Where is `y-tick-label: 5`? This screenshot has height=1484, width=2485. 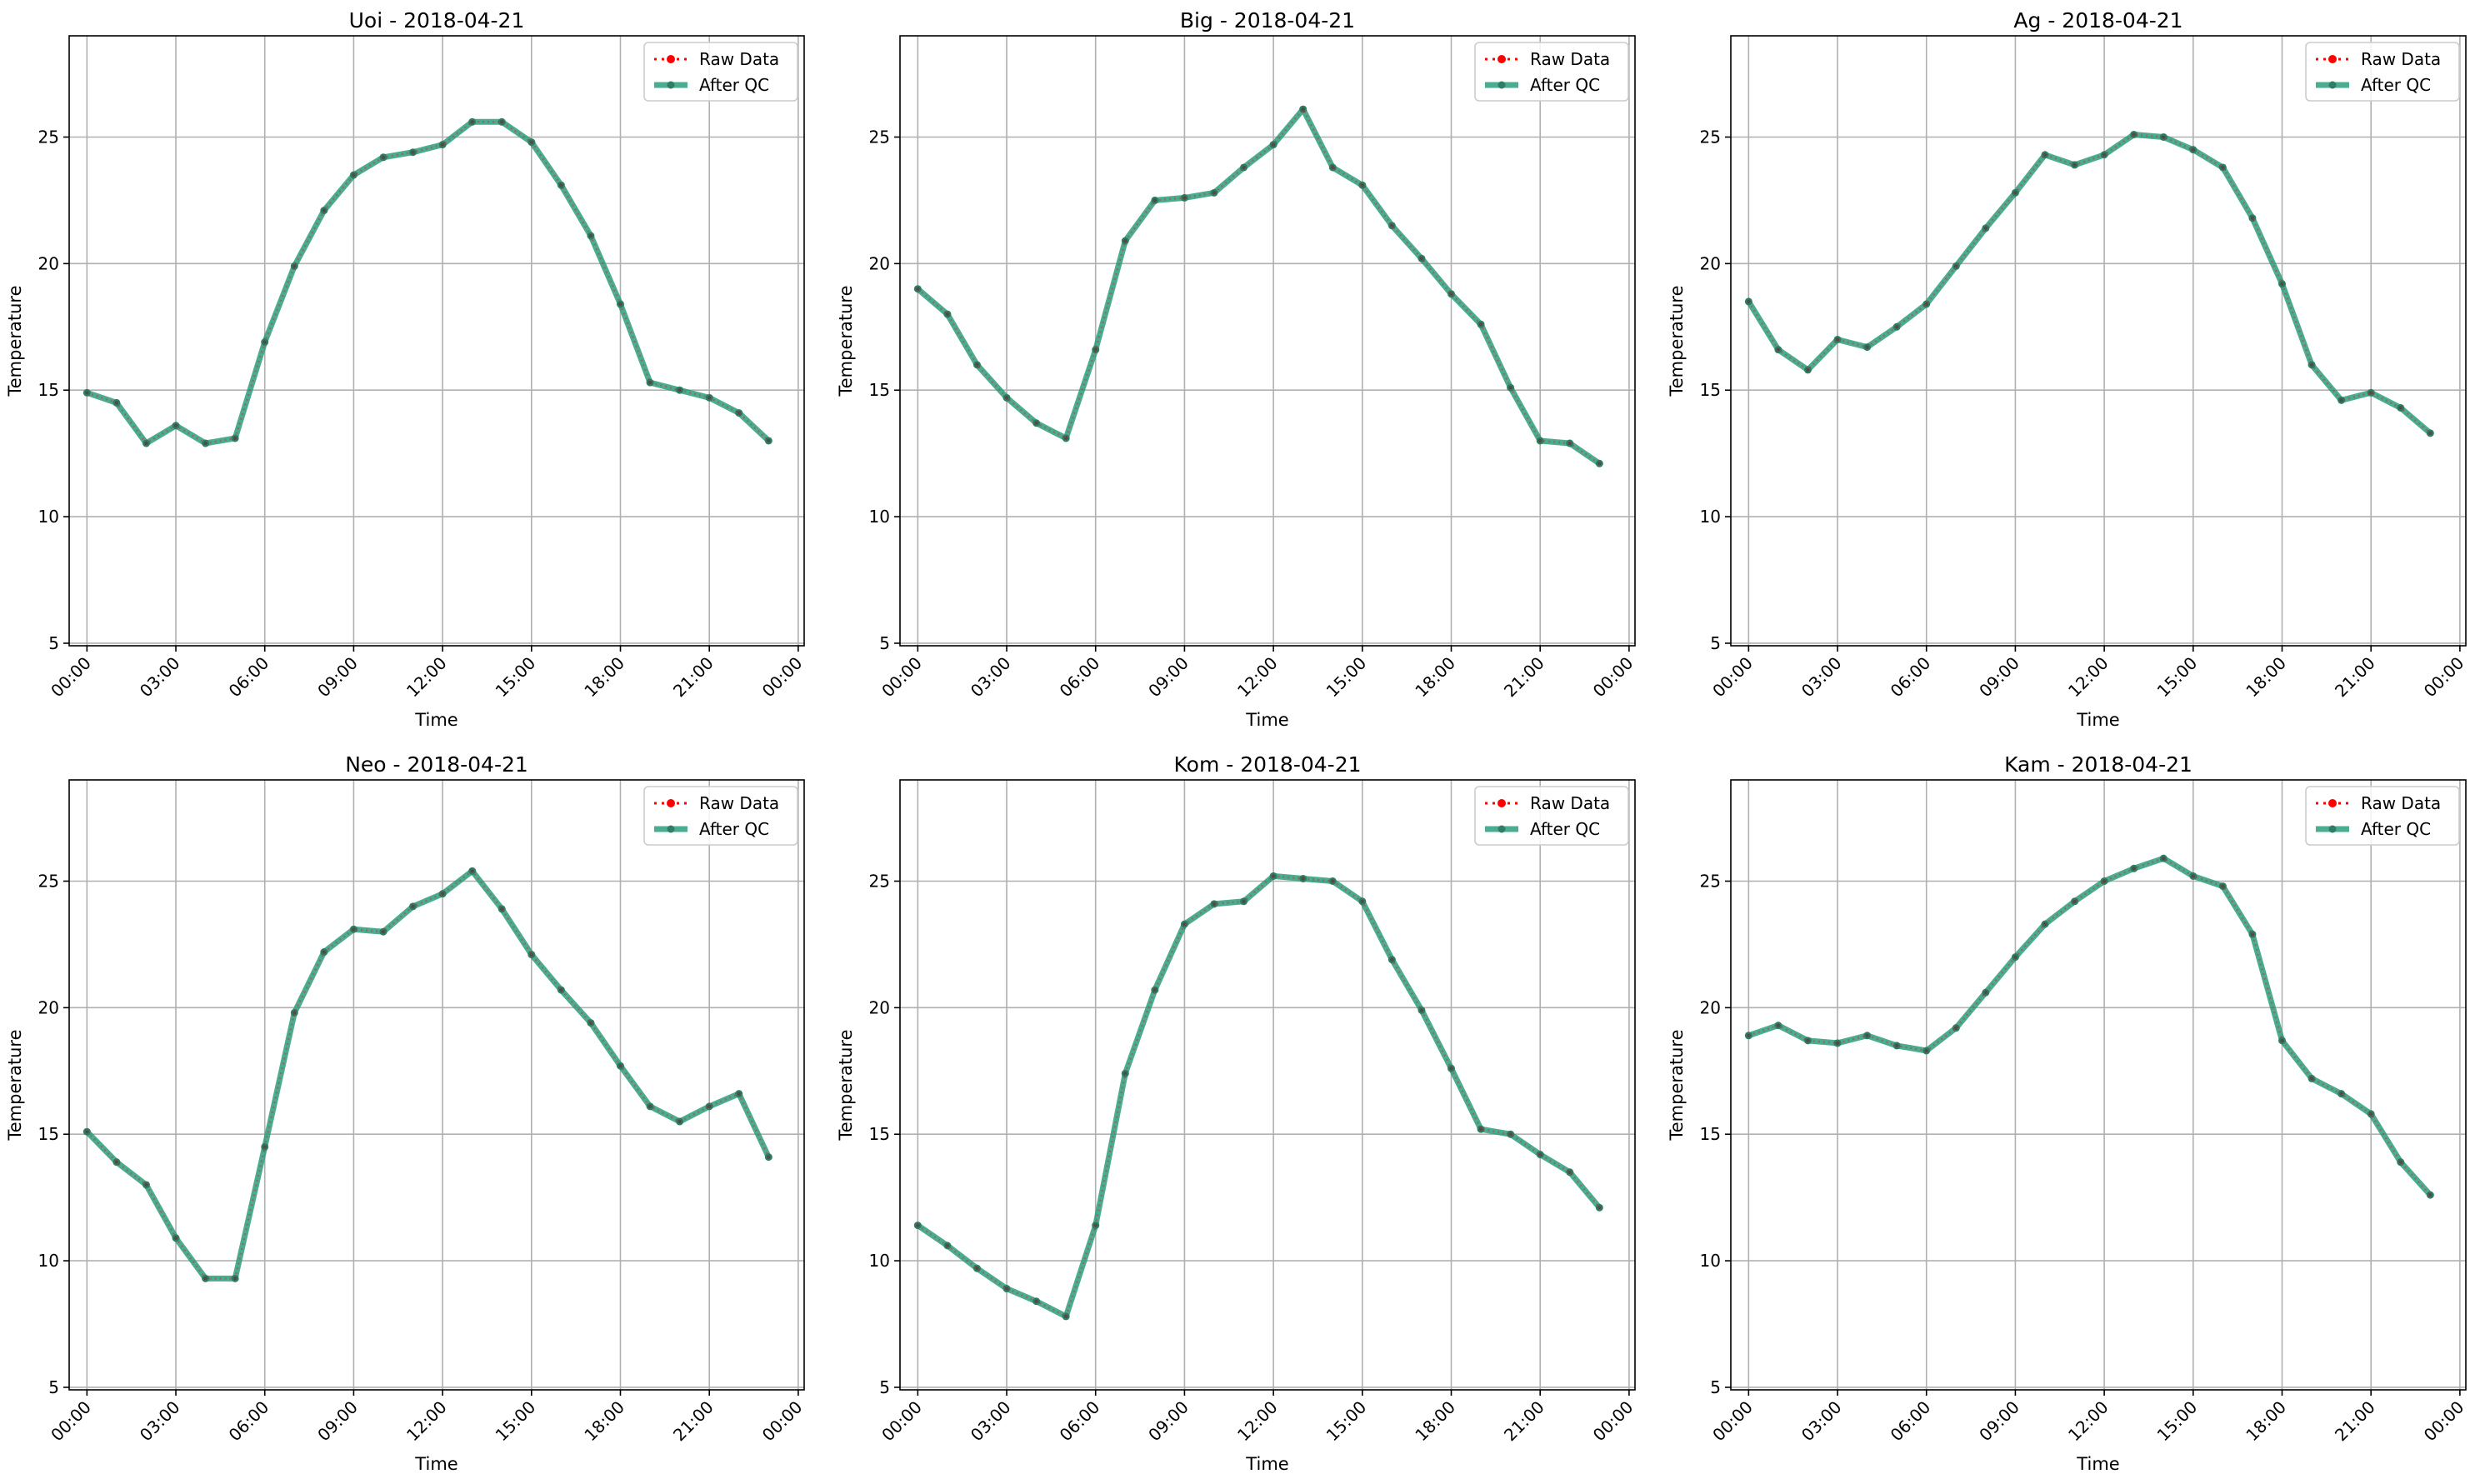
y-tick-label: 5 is located at coordinates (54, 643).